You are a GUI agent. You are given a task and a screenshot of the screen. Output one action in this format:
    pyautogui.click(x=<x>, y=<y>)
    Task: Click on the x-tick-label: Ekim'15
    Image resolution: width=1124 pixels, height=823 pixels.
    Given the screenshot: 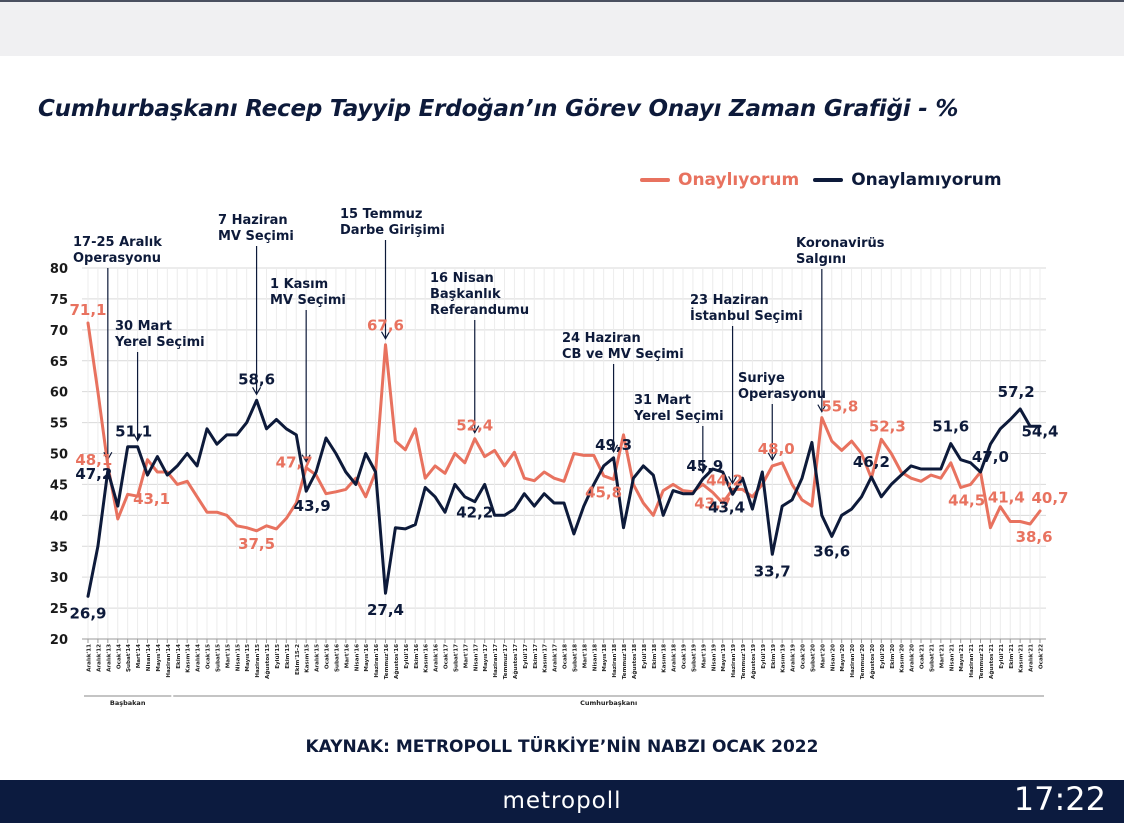 What is the action you would take?
    pyautogui.click(x=288, y=656)
    